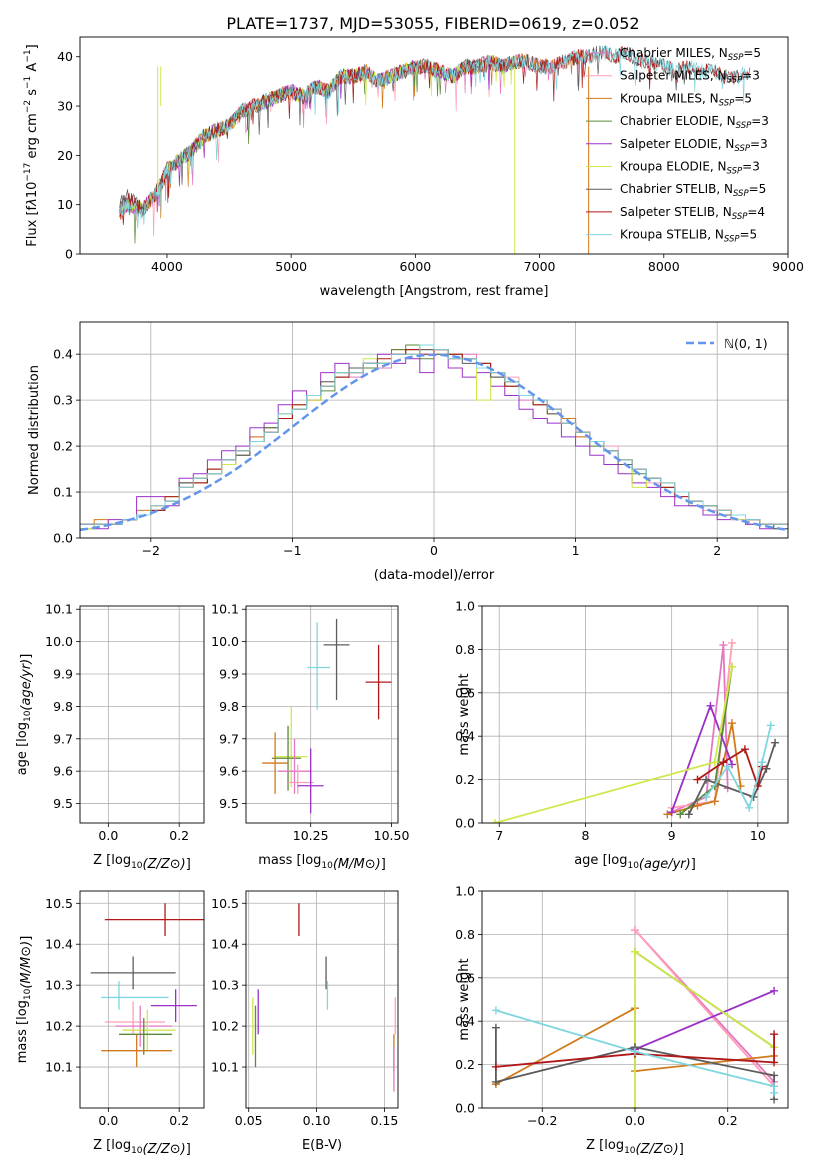 The width and height of the screenshot is (819, 1170). I want to click on y-tick-label: 10.3, so click(225, 985).